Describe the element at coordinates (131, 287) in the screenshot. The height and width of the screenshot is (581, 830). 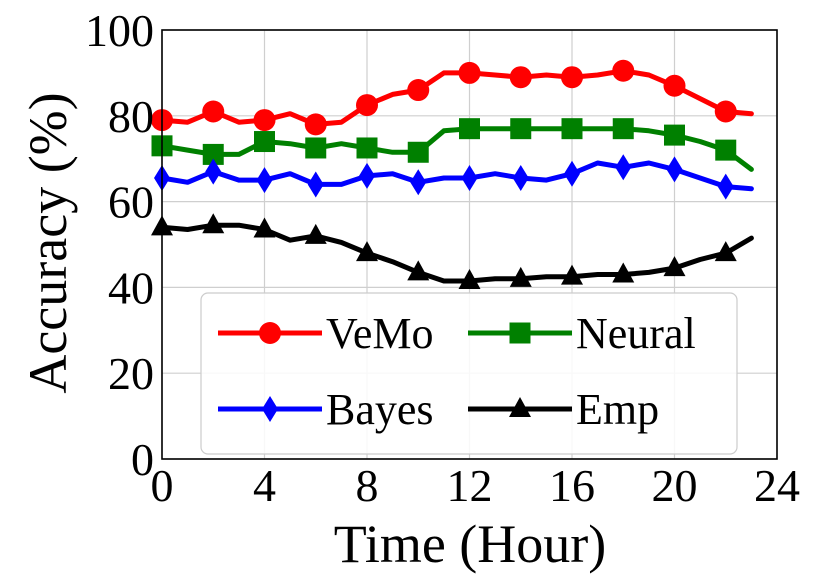
I see `y-tick-label: 40` at that location.